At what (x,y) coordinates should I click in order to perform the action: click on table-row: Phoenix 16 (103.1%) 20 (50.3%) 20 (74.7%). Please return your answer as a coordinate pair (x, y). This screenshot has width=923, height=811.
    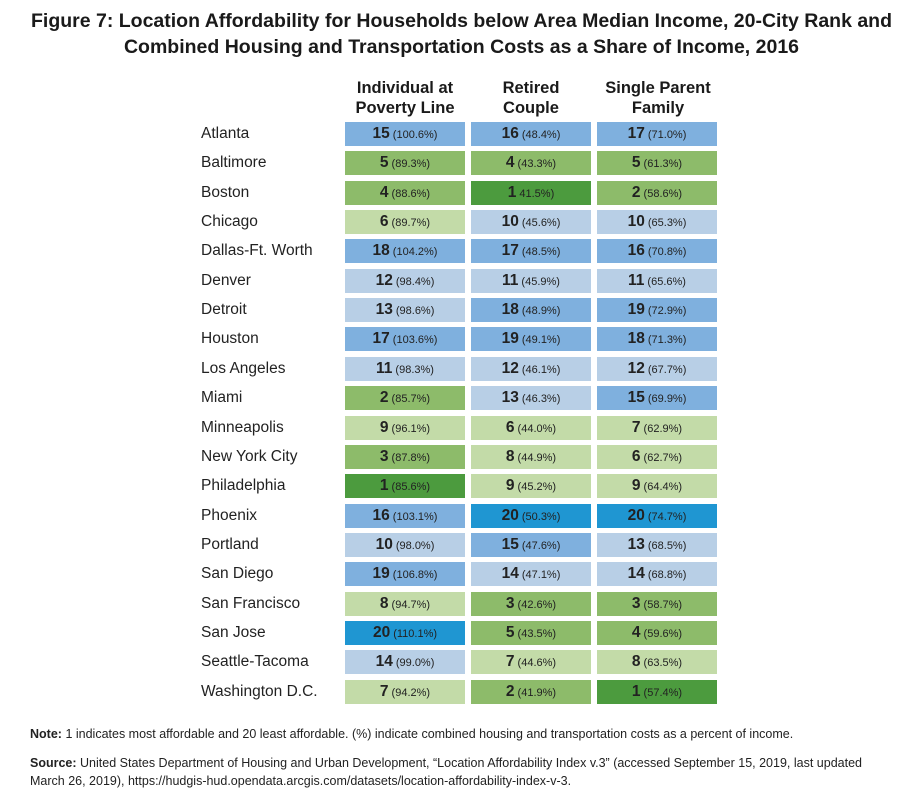
    Looking at the image, I should click on (461, 516).